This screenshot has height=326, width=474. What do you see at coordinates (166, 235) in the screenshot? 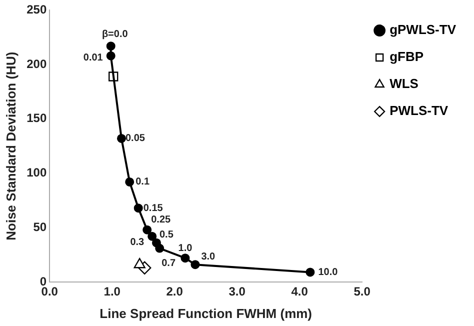
I see `annotation: 0.5` at bounding box center [166, 235].